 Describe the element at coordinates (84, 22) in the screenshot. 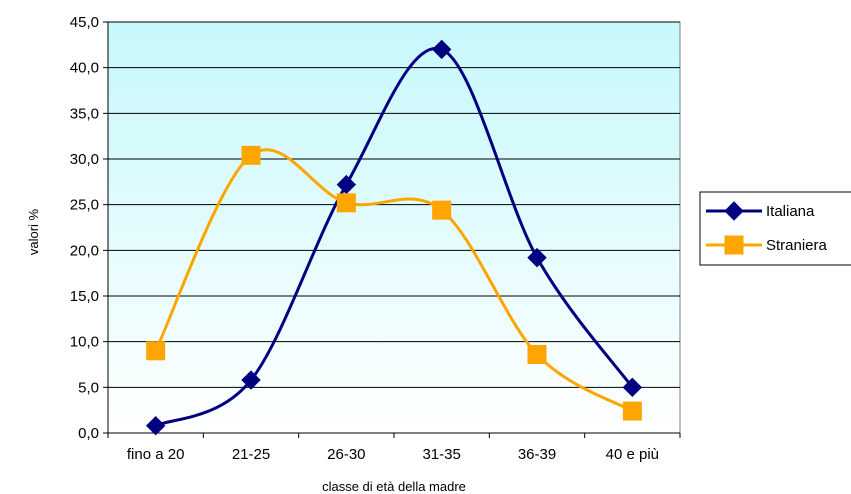

I see `y-tick-label: 45,0` at that location.